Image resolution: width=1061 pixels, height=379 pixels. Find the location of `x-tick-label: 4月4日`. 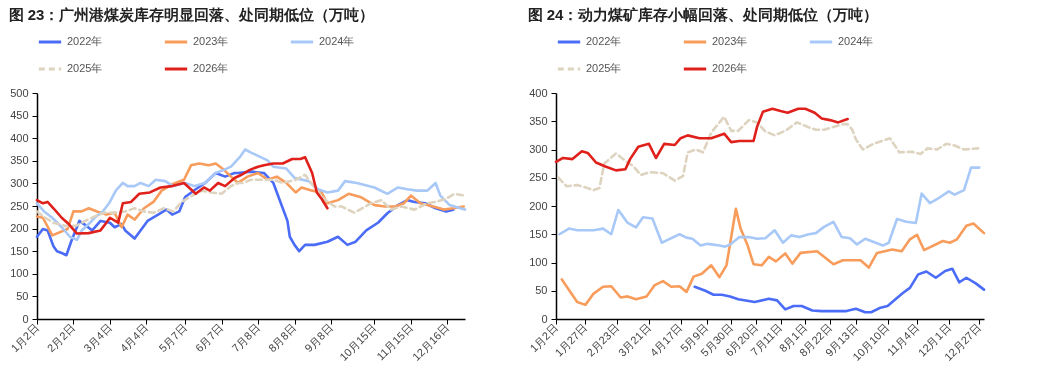

x-tick-label: 4月4日 is located at coordinates (134, 338).